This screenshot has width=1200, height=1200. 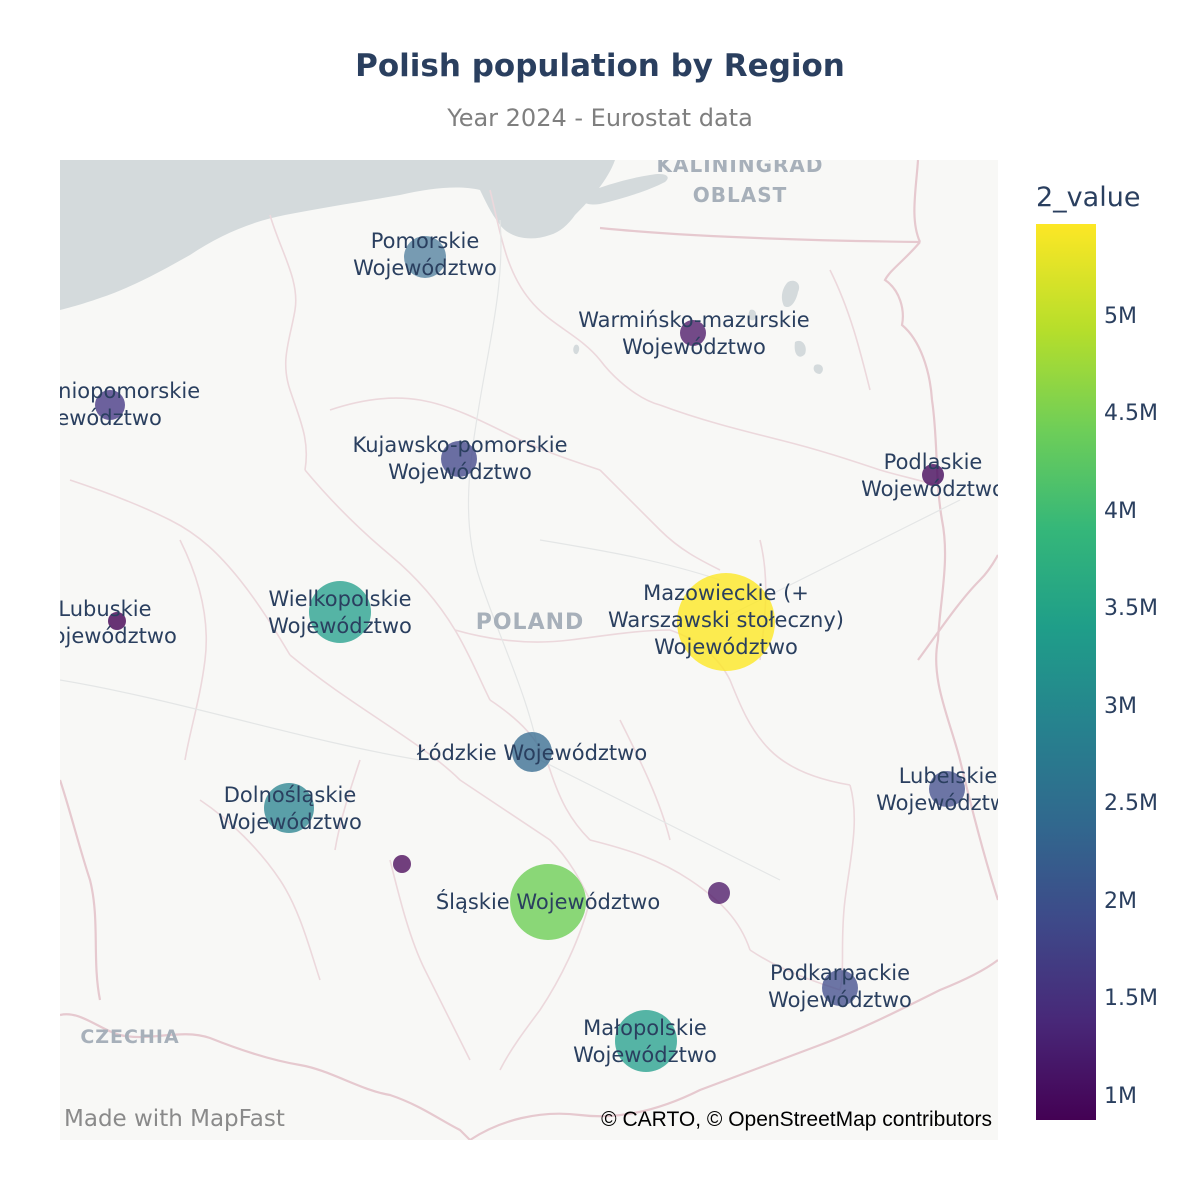 What do you see at coordinates (174, 1119) in the screenshot?
I see `mapfast-watermark: Made with MapFast` at bounding box center [174, 1119].